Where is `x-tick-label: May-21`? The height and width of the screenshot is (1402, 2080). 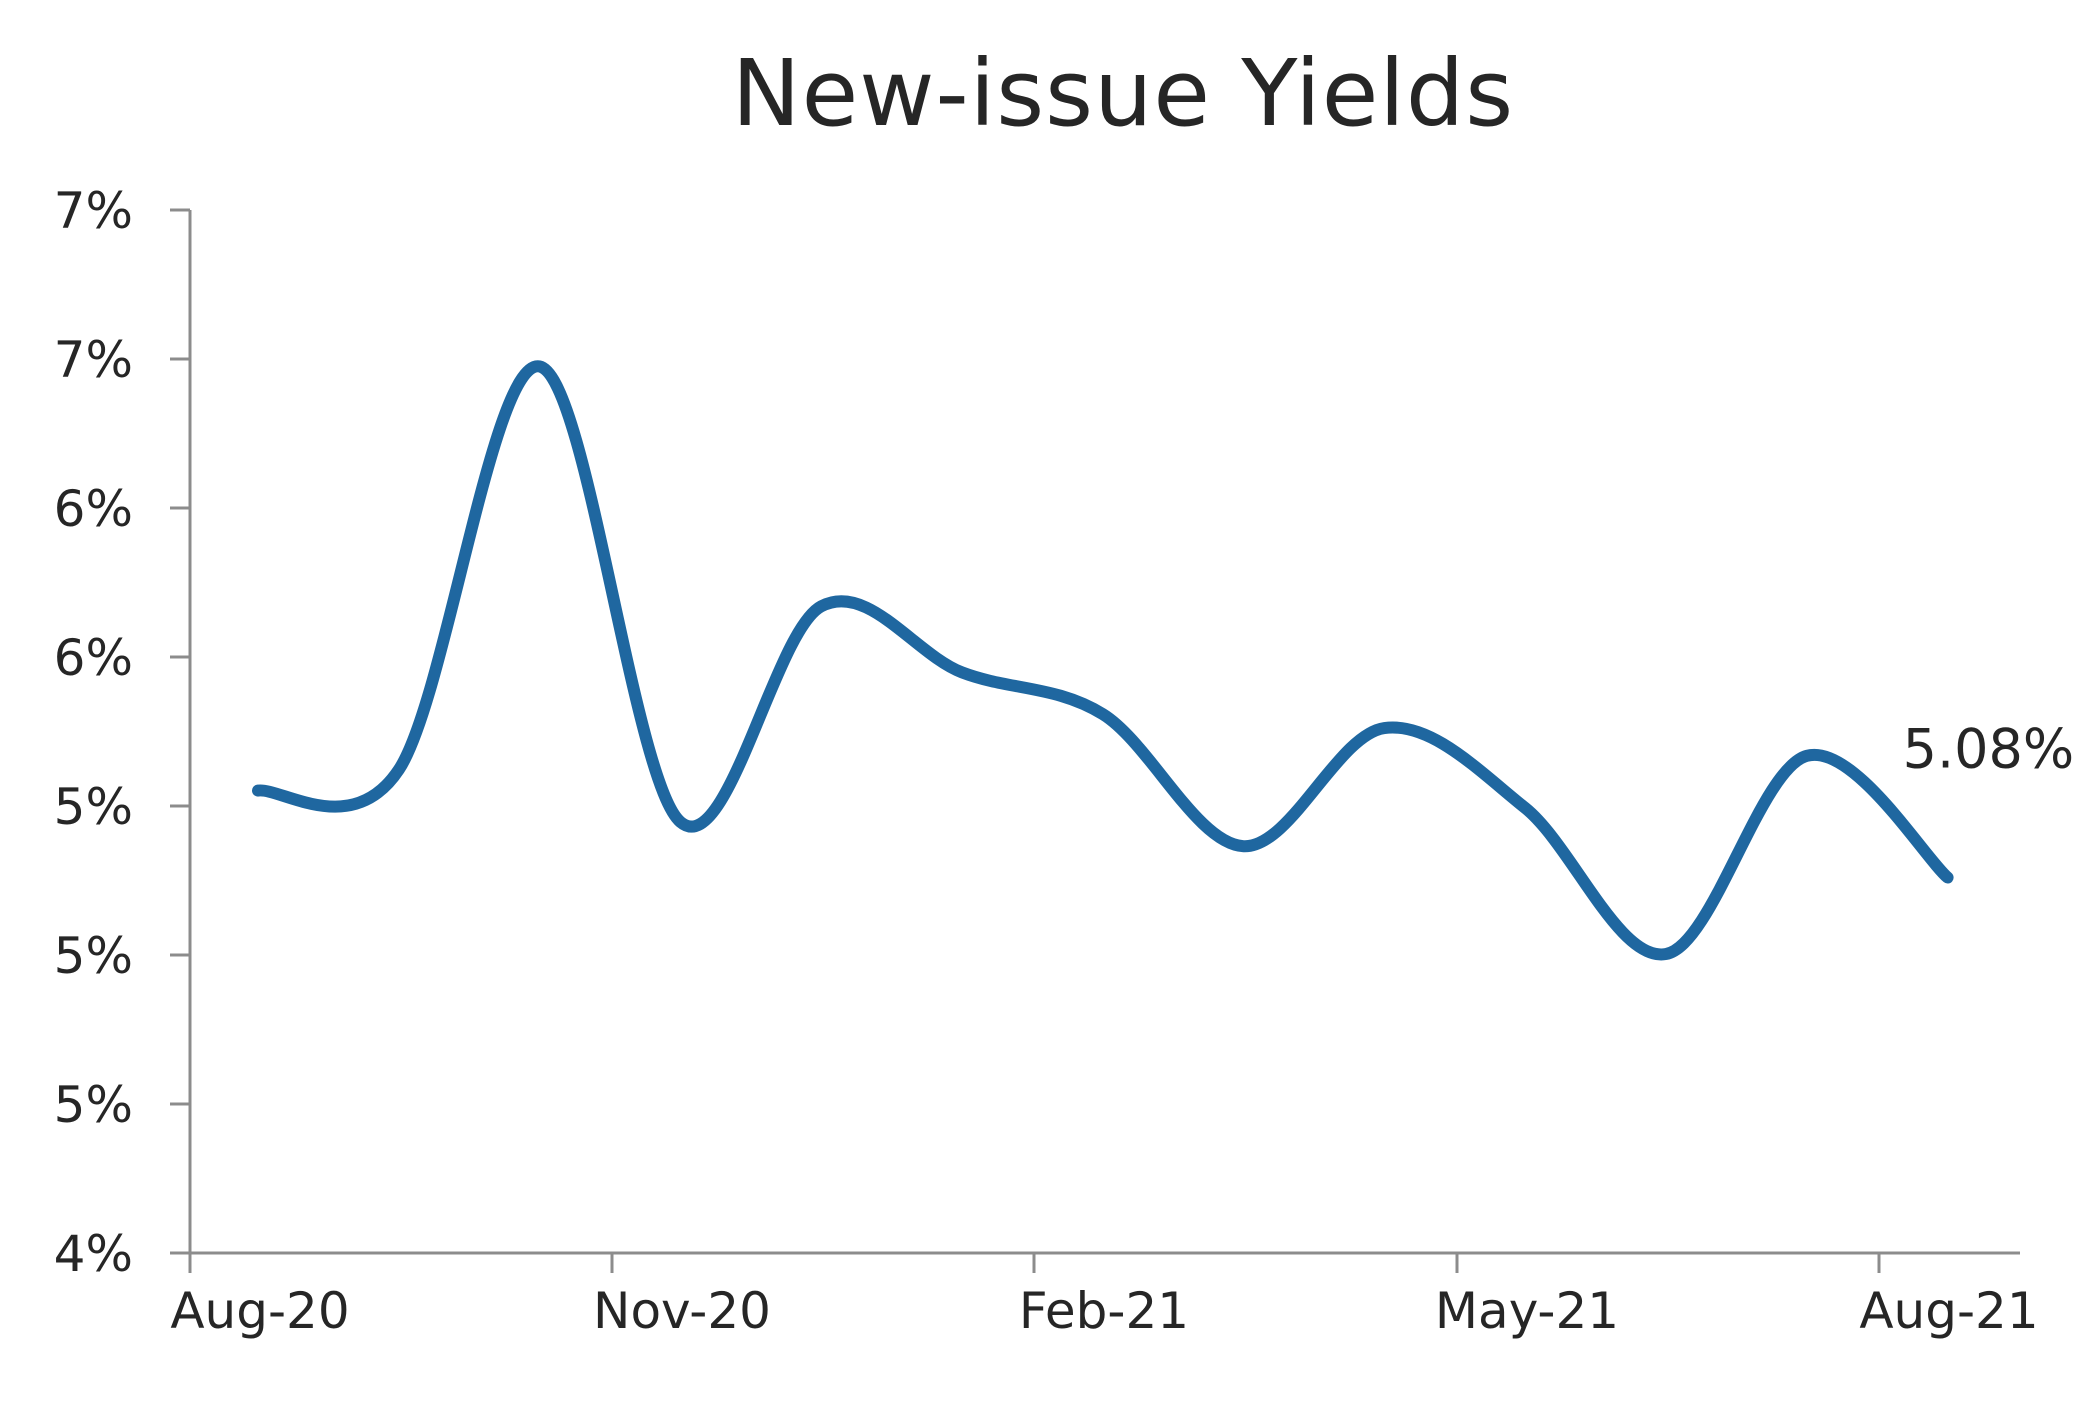 x-tick-label: May-21 is located at coordinates (1527, 1311).